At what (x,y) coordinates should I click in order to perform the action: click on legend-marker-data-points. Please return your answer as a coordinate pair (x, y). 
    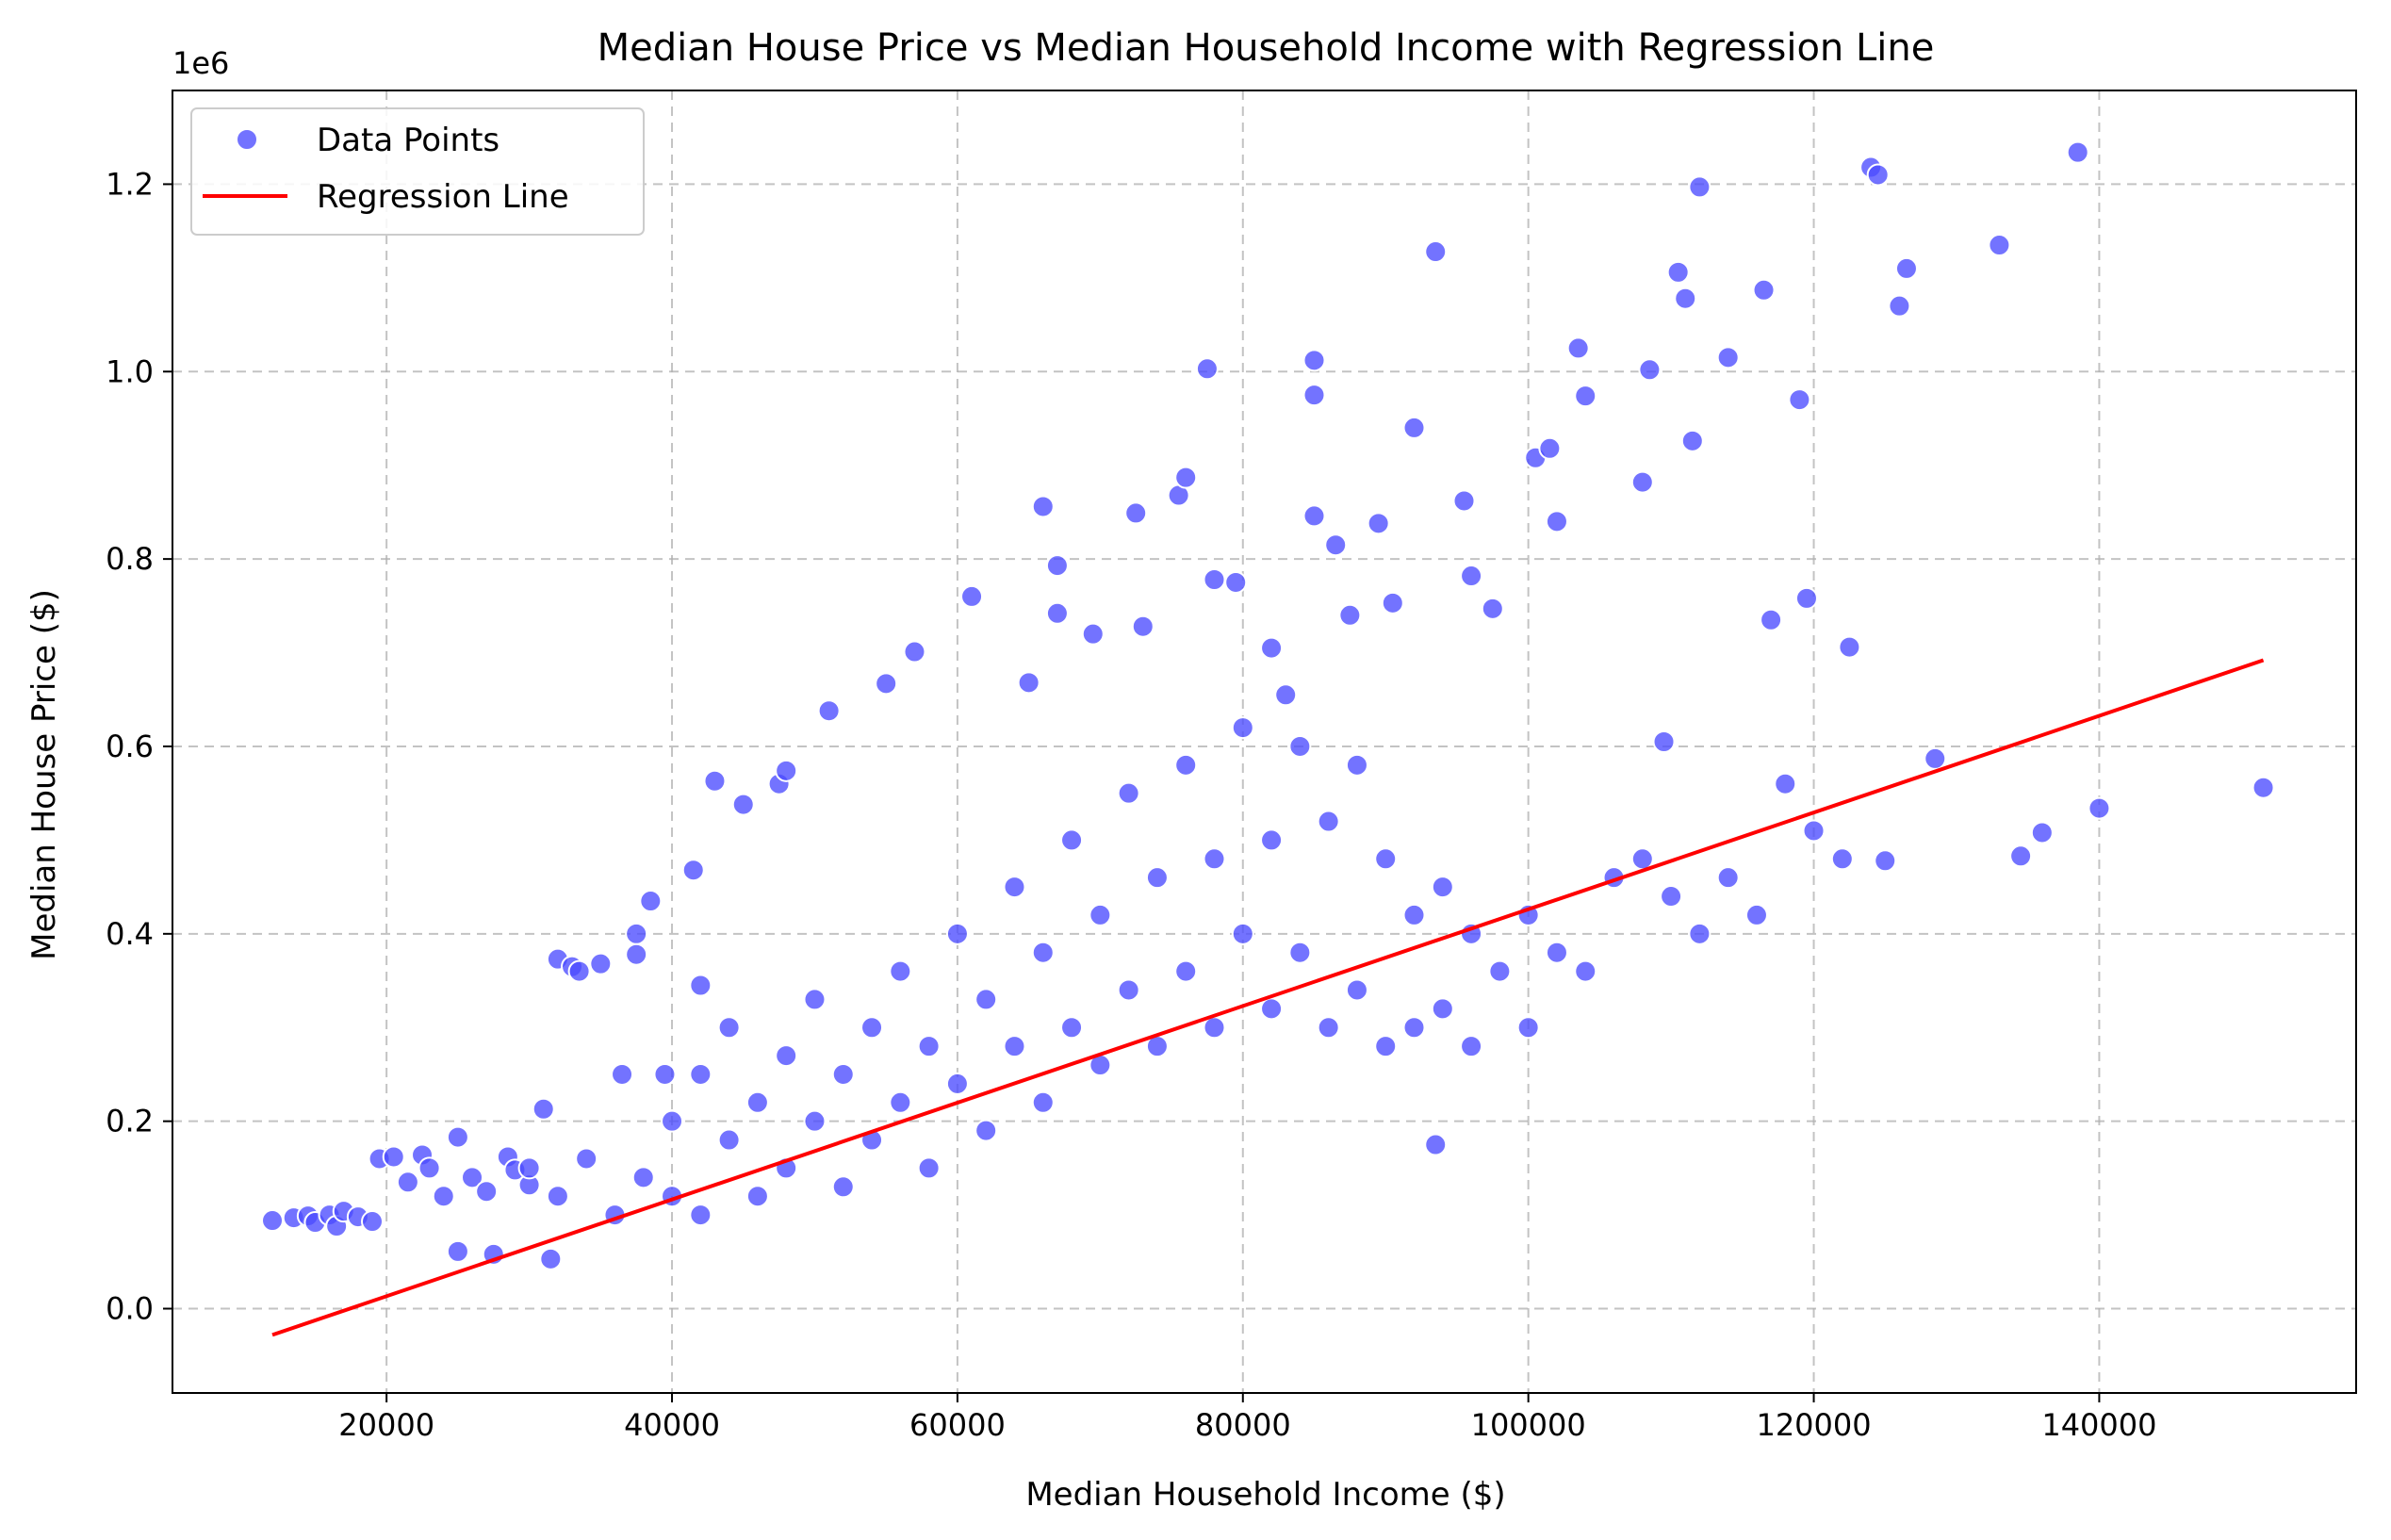
    Looking at the image, I should click on (247, 139).